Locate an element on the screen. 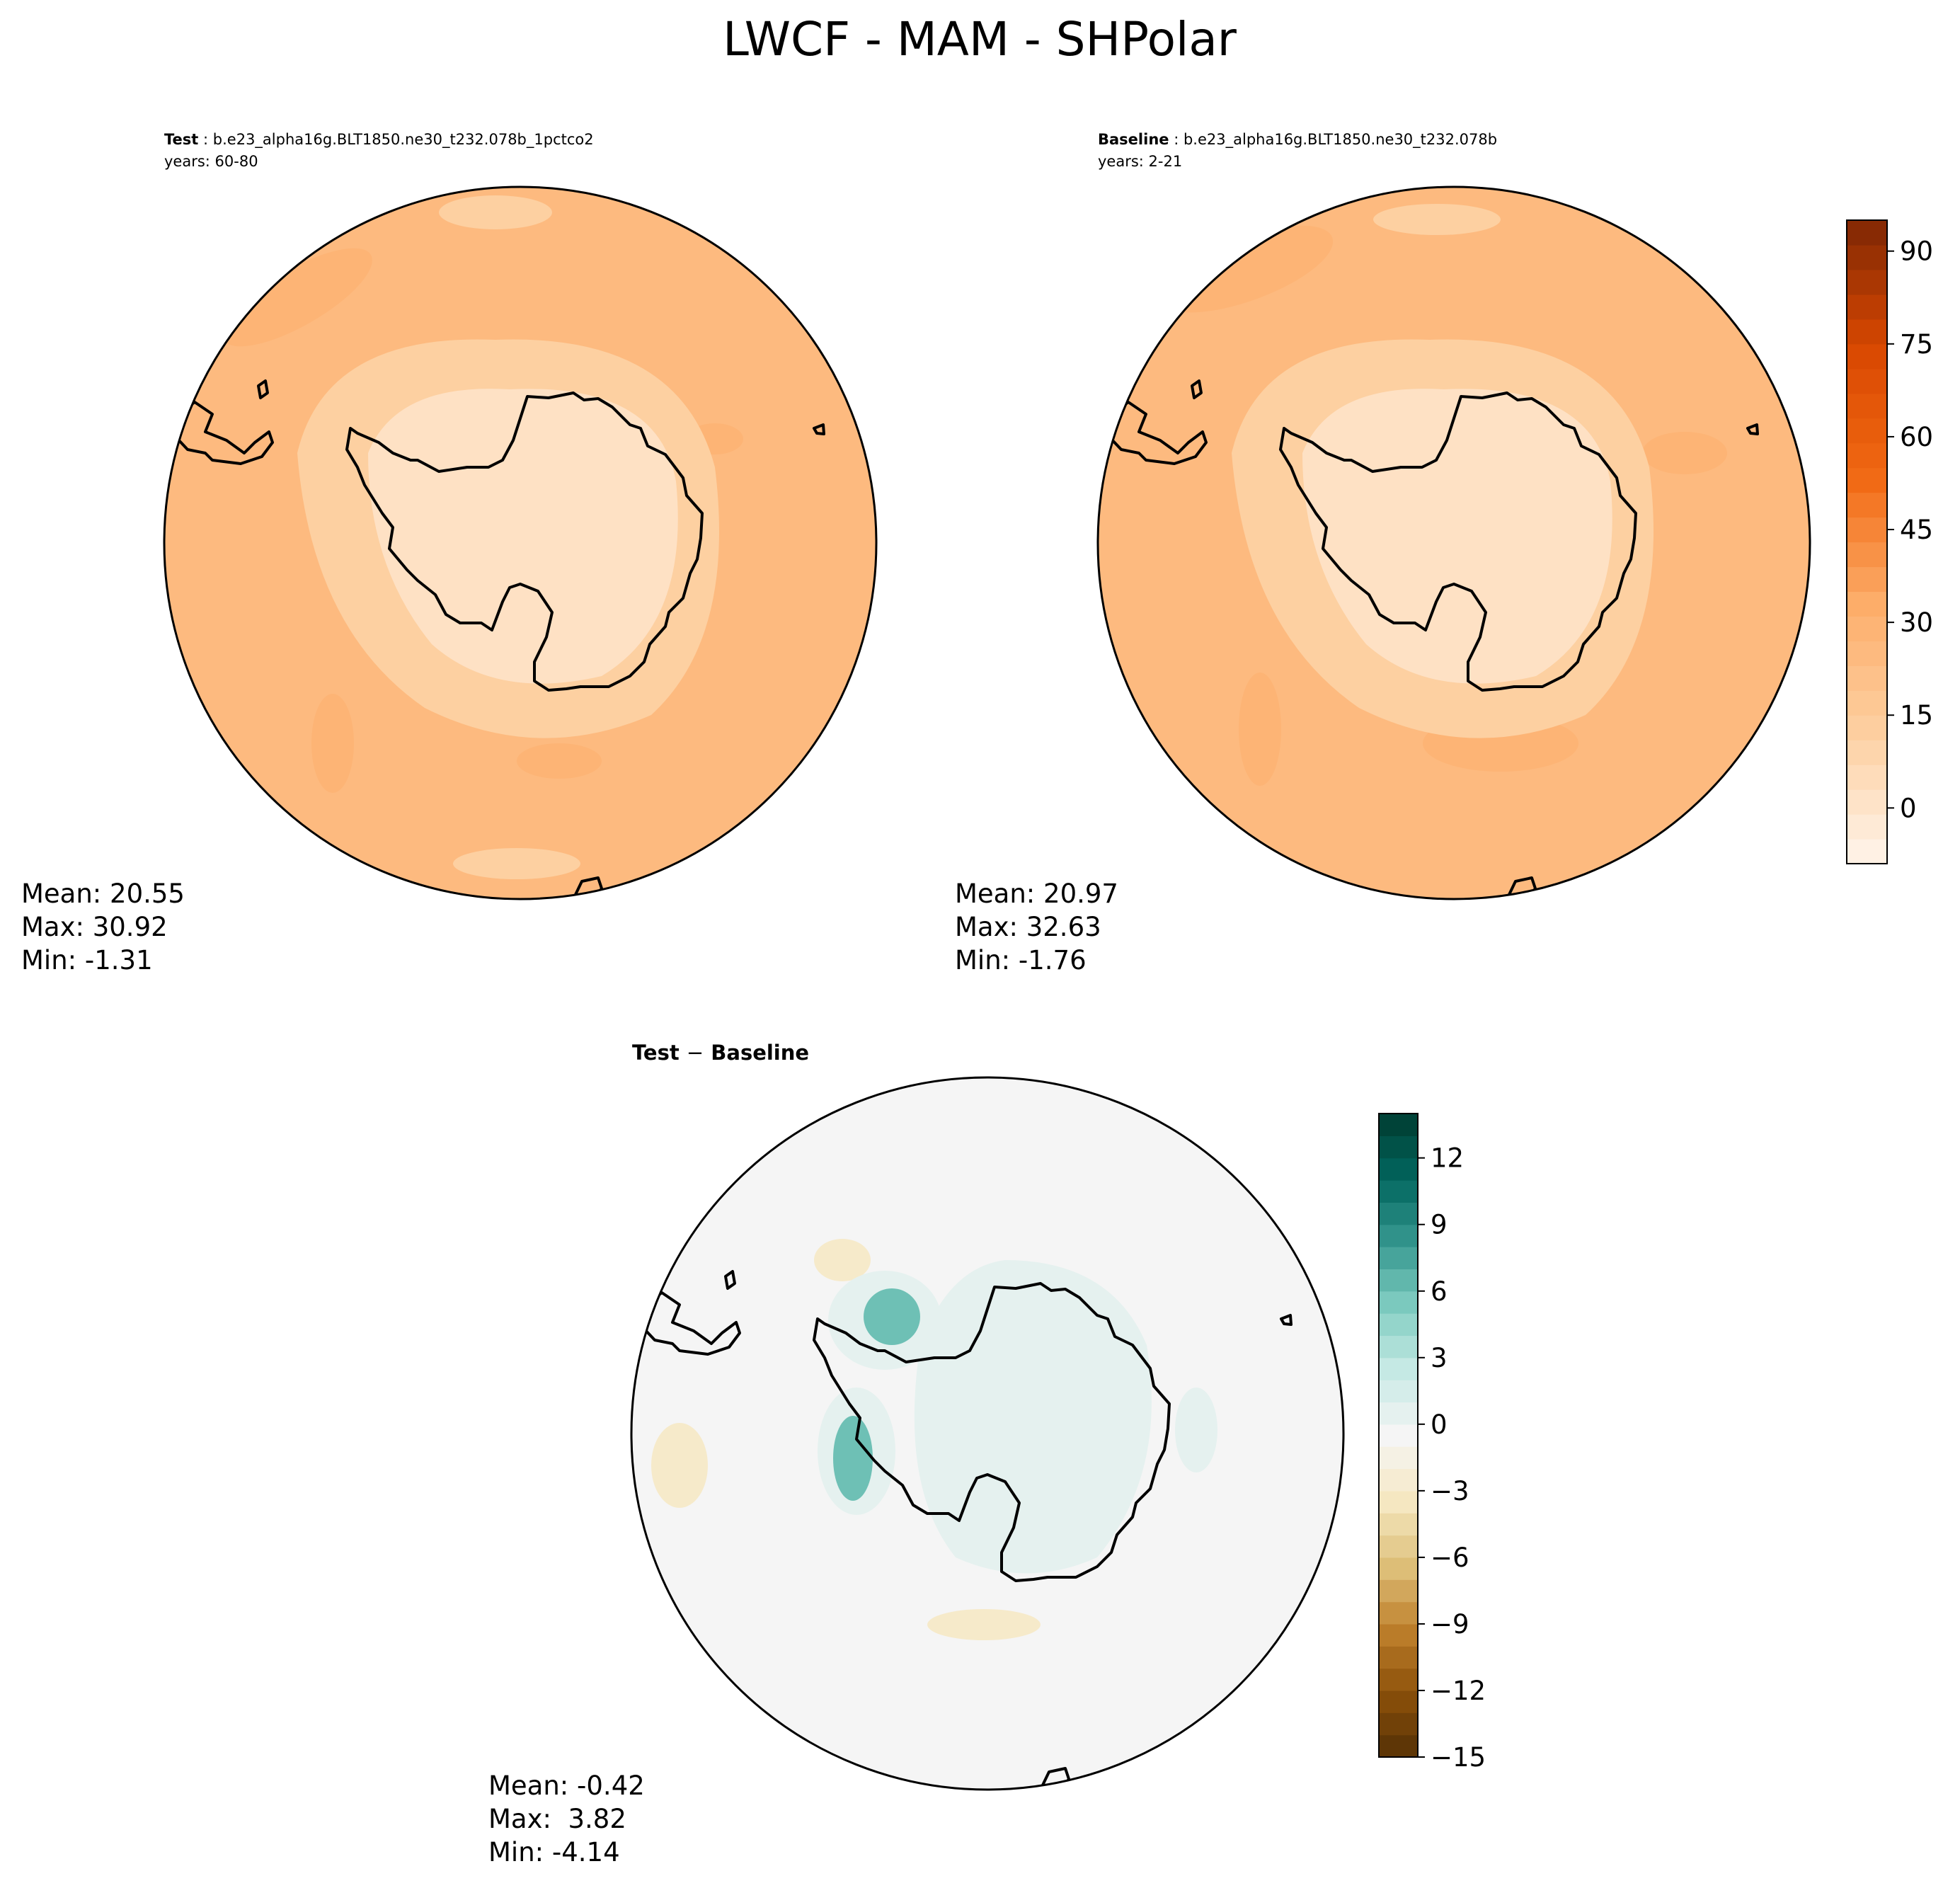 This screenshot has width=1960, height=1888. colorbar-difference-frame is located at coordinates (1398, 1435).